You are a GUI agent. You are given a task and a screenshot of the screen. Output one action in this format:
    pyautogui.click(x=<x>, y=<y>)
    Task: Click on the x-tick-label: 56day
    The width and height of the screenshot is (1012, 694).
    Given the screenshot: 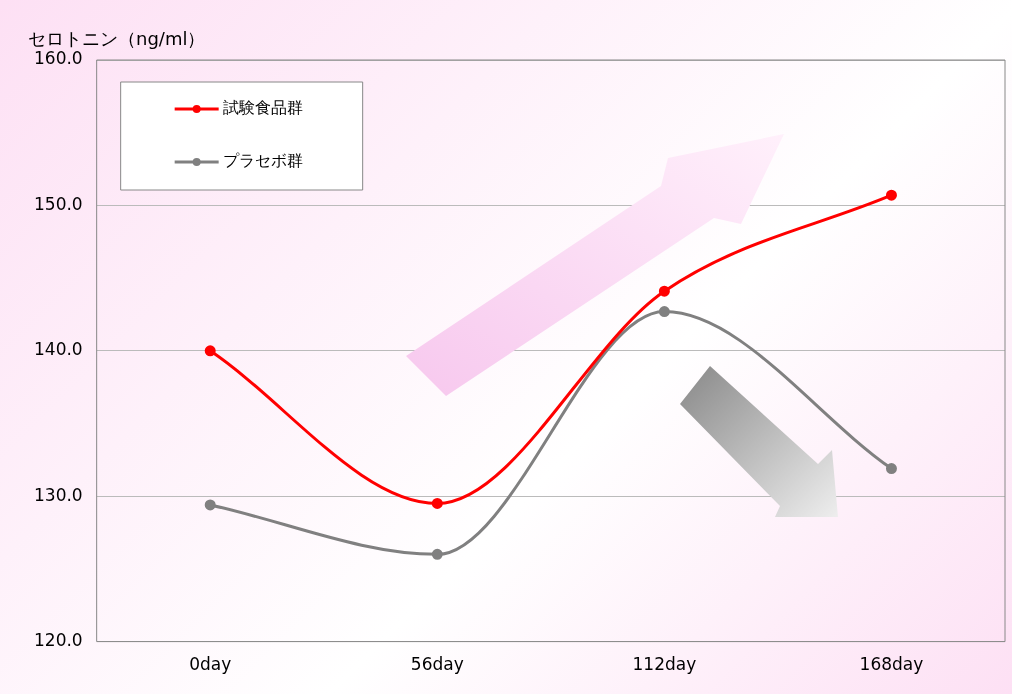 What is the action you would take?
    pyautogui.click(x=437, y=664)
    